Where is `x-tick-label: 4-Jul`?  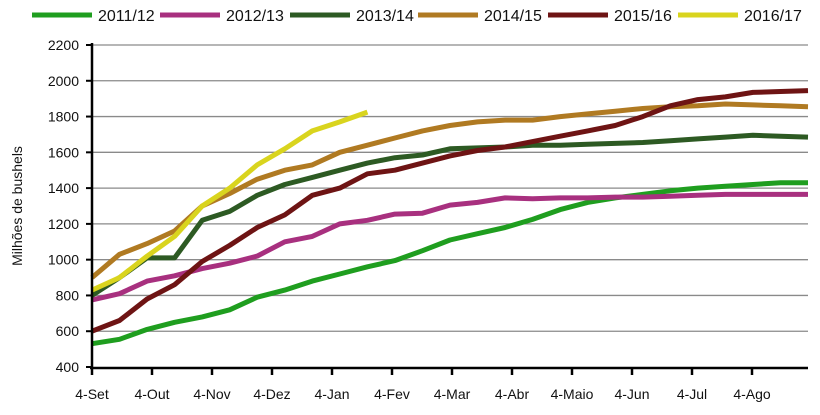 x-tick-label: 4-Jul is located at coordinates (692, 394).